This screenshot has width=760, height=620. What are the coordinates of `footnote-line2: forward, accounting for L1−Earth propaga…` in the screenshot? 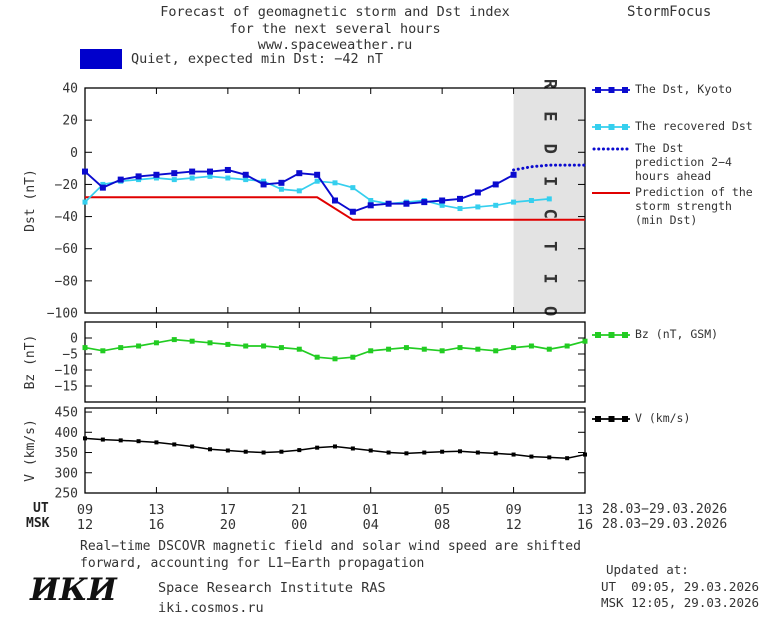 It's located at (252, 563).